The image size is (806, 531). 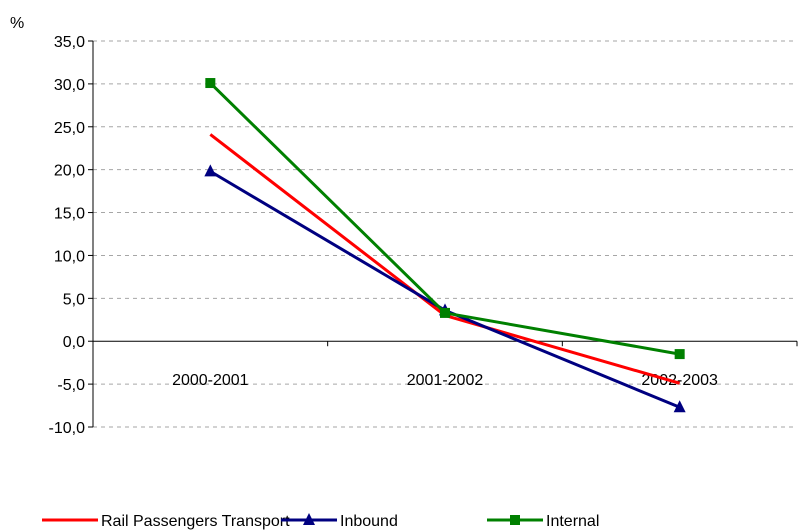 I want to click on x-axis-labels: 2000-2001 2001-2002 2002-2003, so click(x=445, y=380).